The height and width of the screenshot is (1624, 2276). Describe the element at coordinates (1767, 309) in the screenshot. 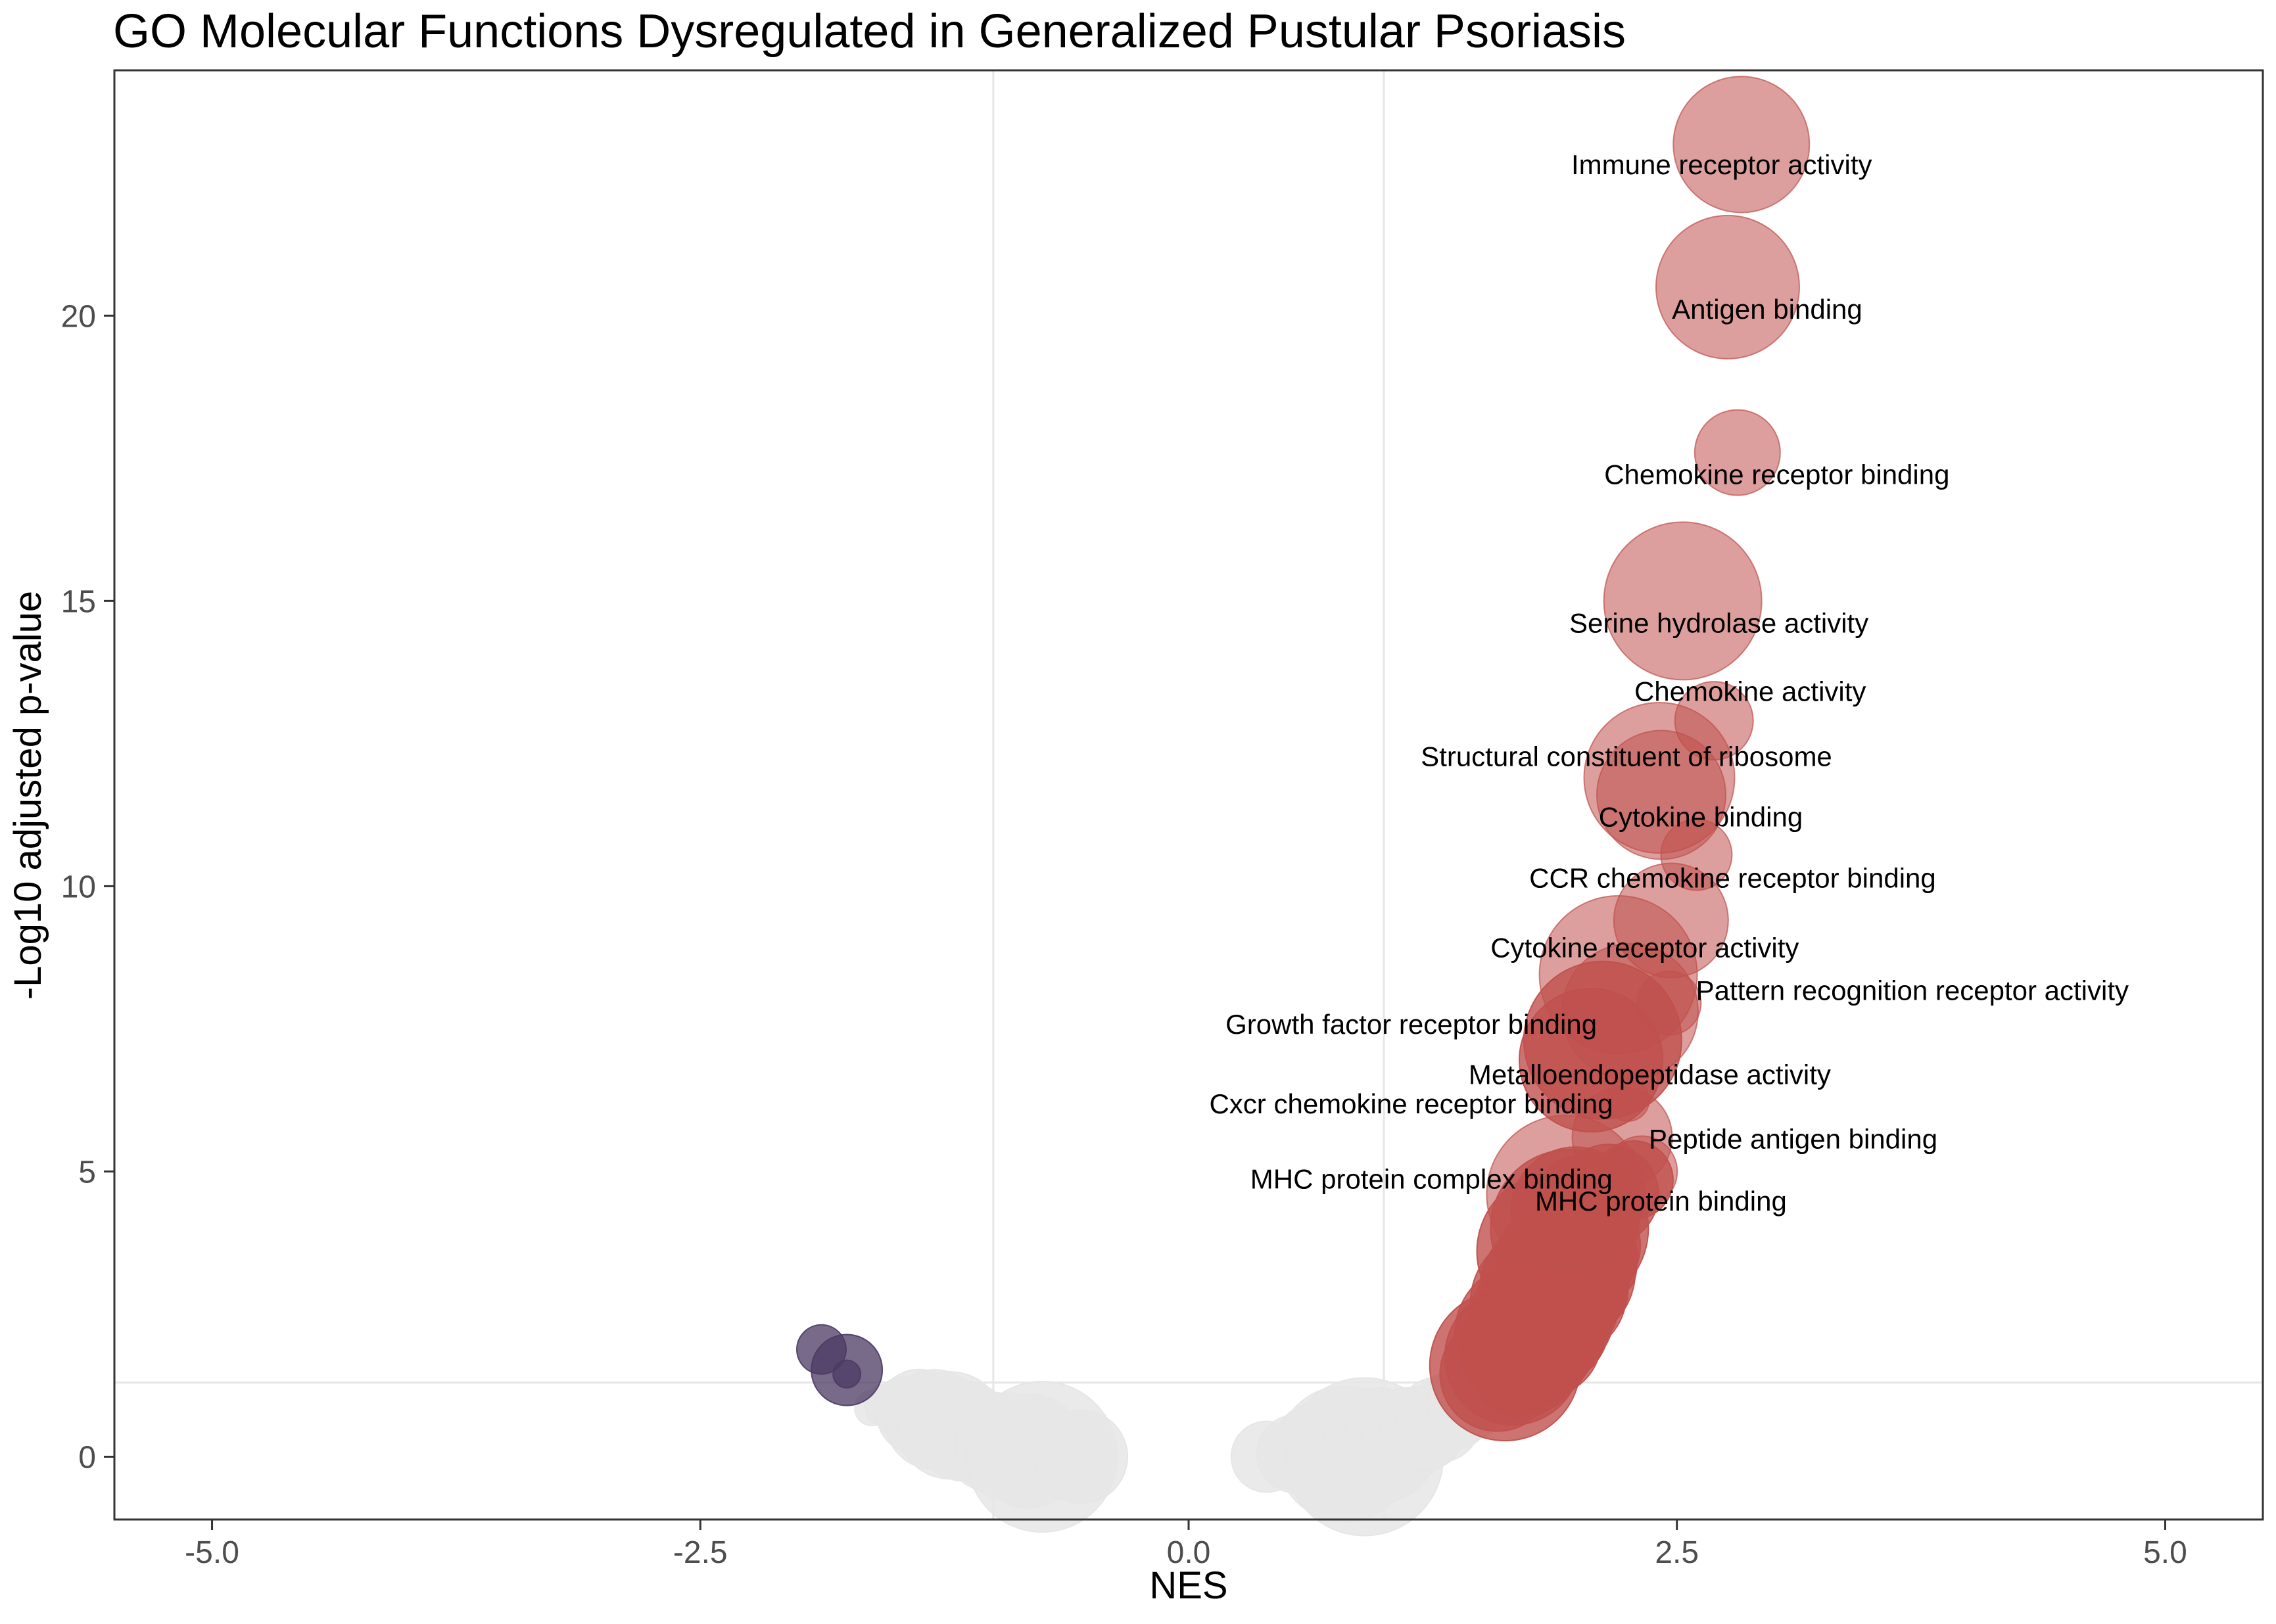

I see `point-label: Antigen binding` at that location.